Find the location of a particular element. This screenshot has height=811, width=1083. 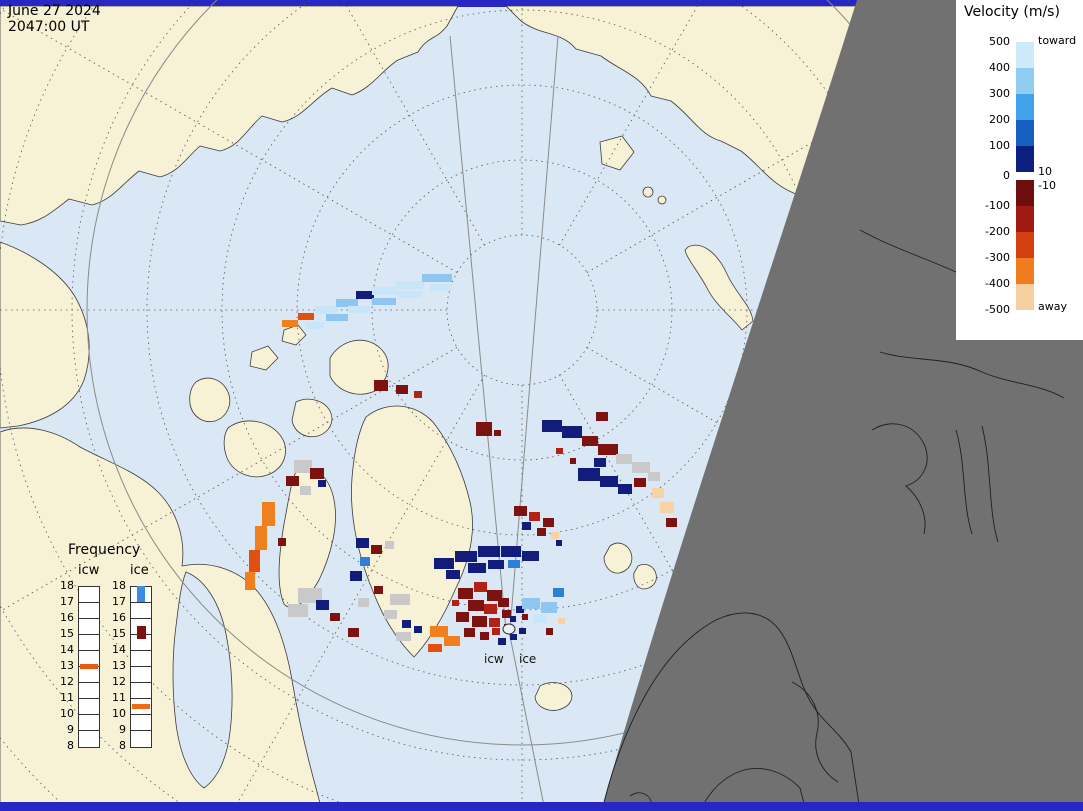

velocity-tick-label: -500 is located at coordinates (997, 309).